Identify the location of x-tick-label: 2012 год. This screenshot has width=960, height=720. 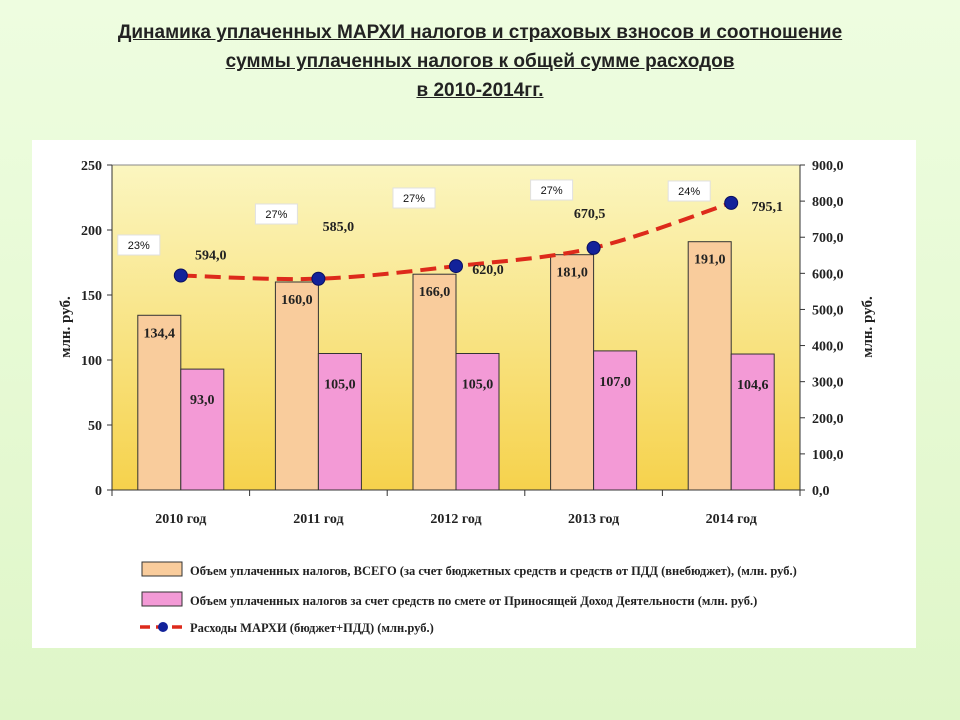
(455, 519).